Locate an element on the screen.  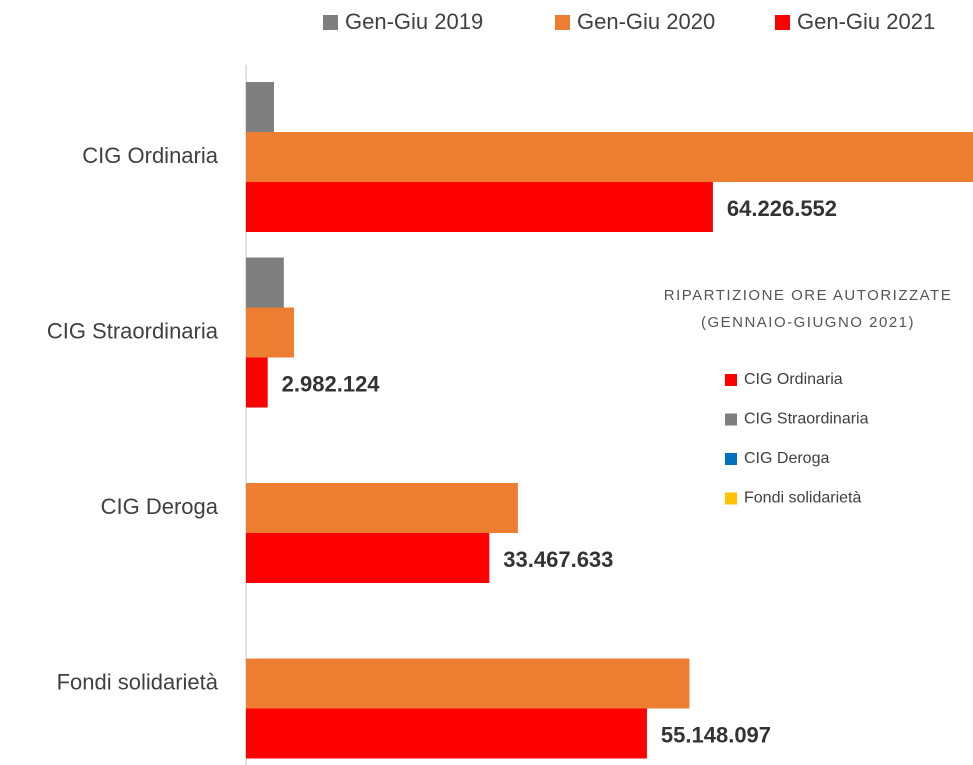
value-label: 64.226.552 is located at coordinates (782, 208).